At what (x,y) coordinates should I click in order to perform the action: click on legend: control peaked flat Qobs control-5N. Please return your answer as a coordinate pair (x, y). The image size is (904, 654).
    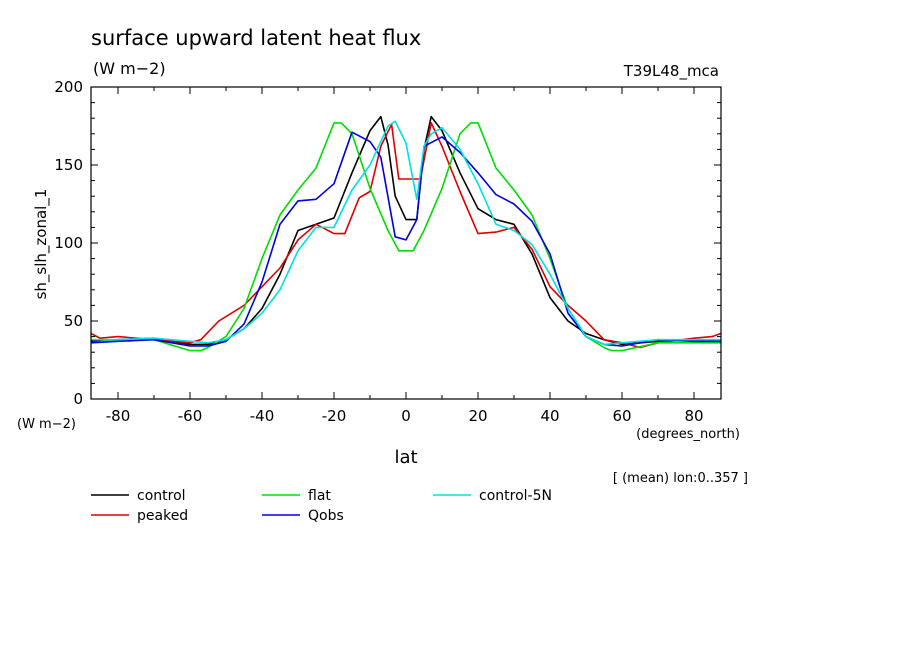
    Looking at the image, I should click on (321, 506).